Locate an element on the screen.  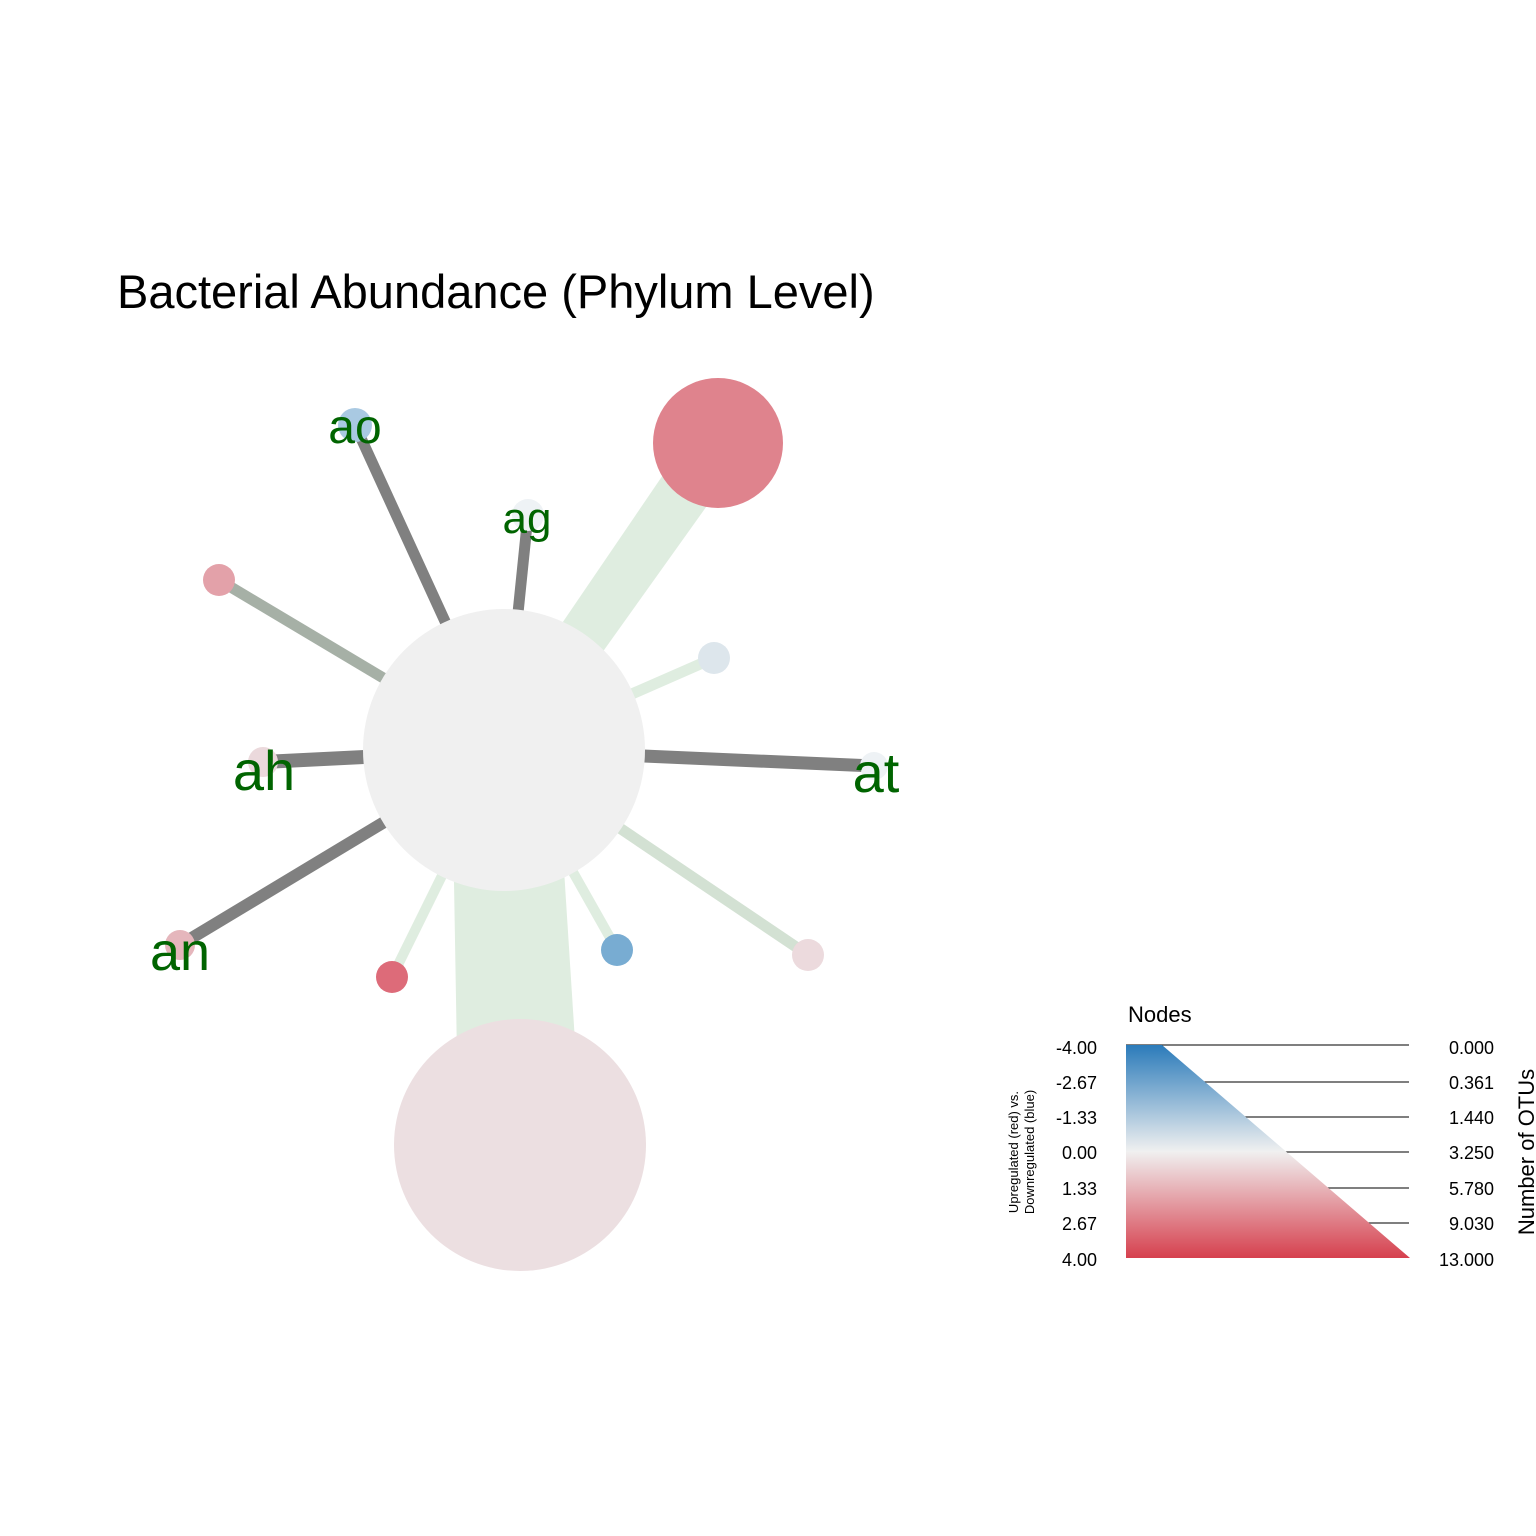
legend-color-tick: 0.00 is located at coordinates (1079, 1153).